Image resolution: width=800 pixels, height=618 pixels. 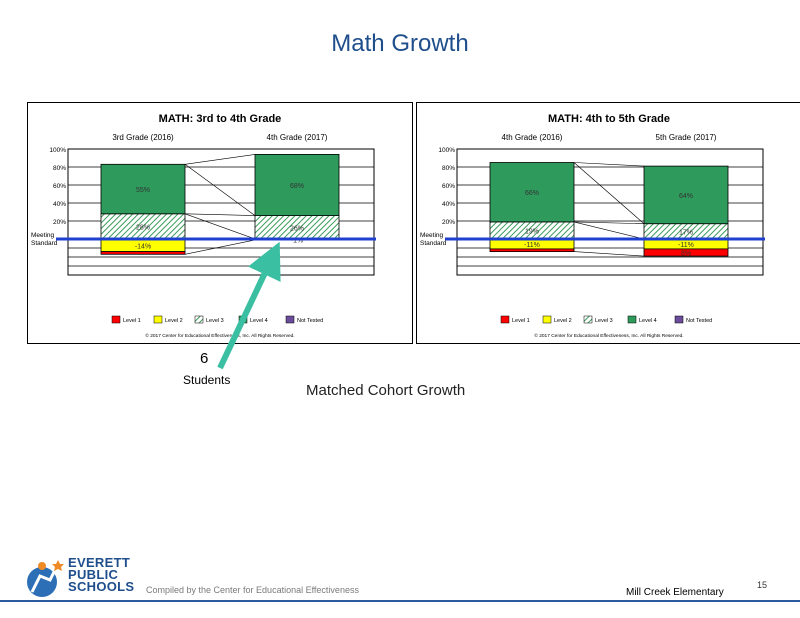 What do you see at coordinates (400, 43) in the screenshot?
I see `slide-title: Math Growth` at bounding box center [400, 43].